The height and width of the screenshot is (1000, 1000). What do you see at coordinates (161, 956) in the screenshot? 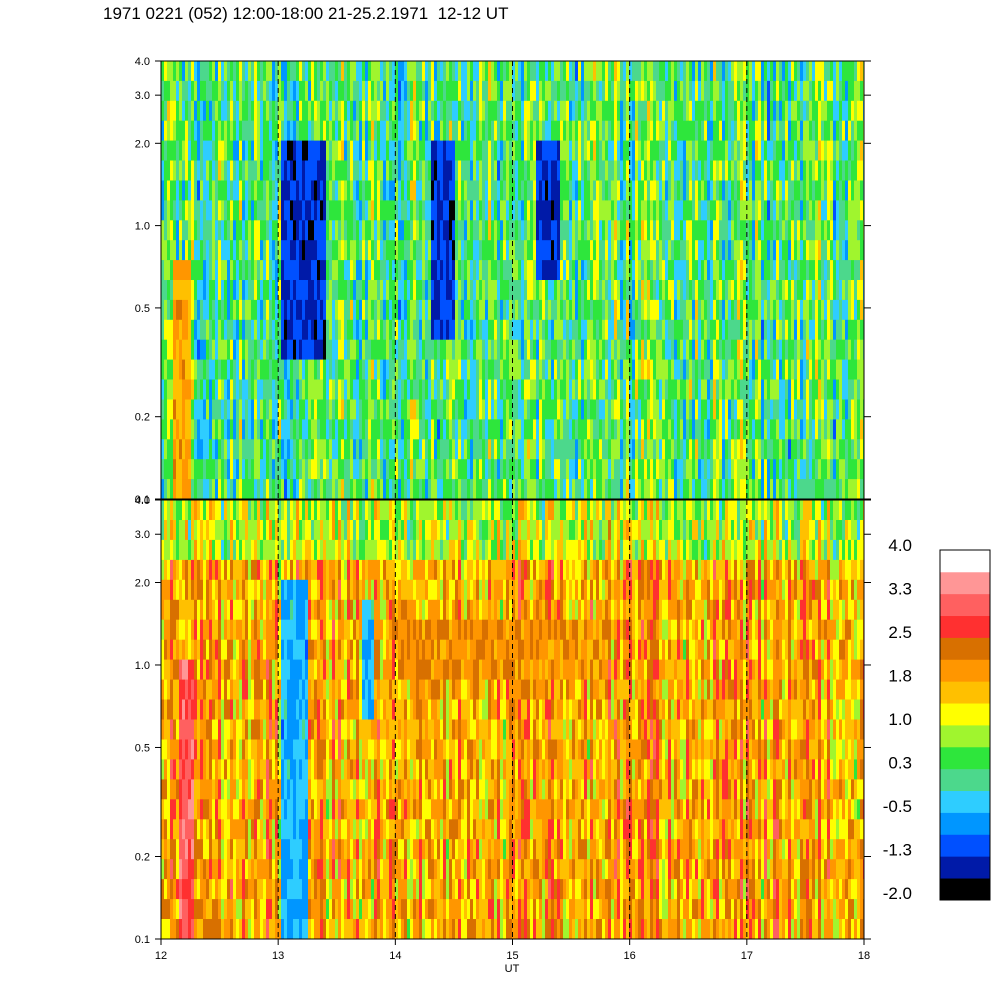
I see `x-tick-label: 12` at bounding box center [161, 956].